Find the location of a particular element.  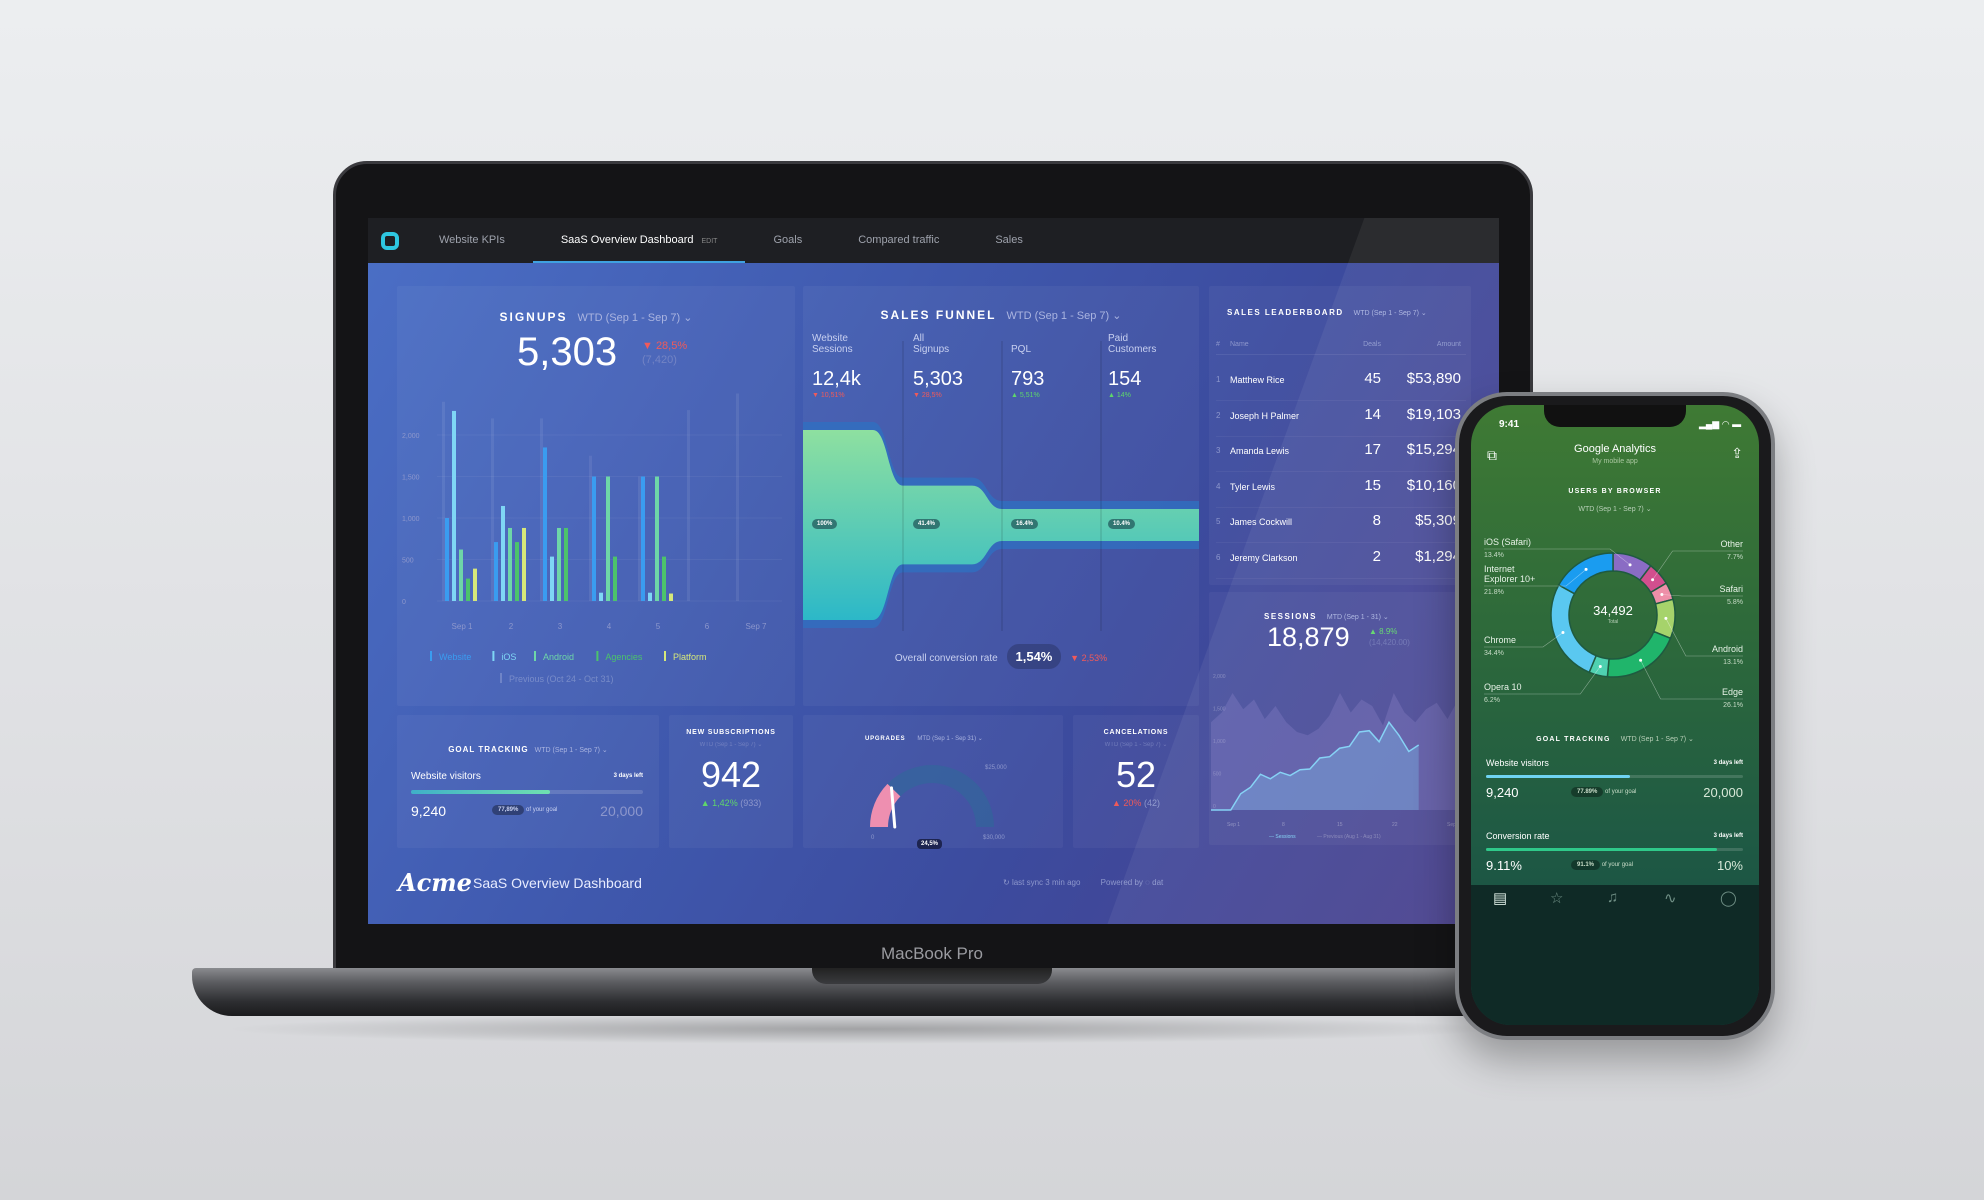

stage-label: Paid Customers is located at coordinates (1132, 344).